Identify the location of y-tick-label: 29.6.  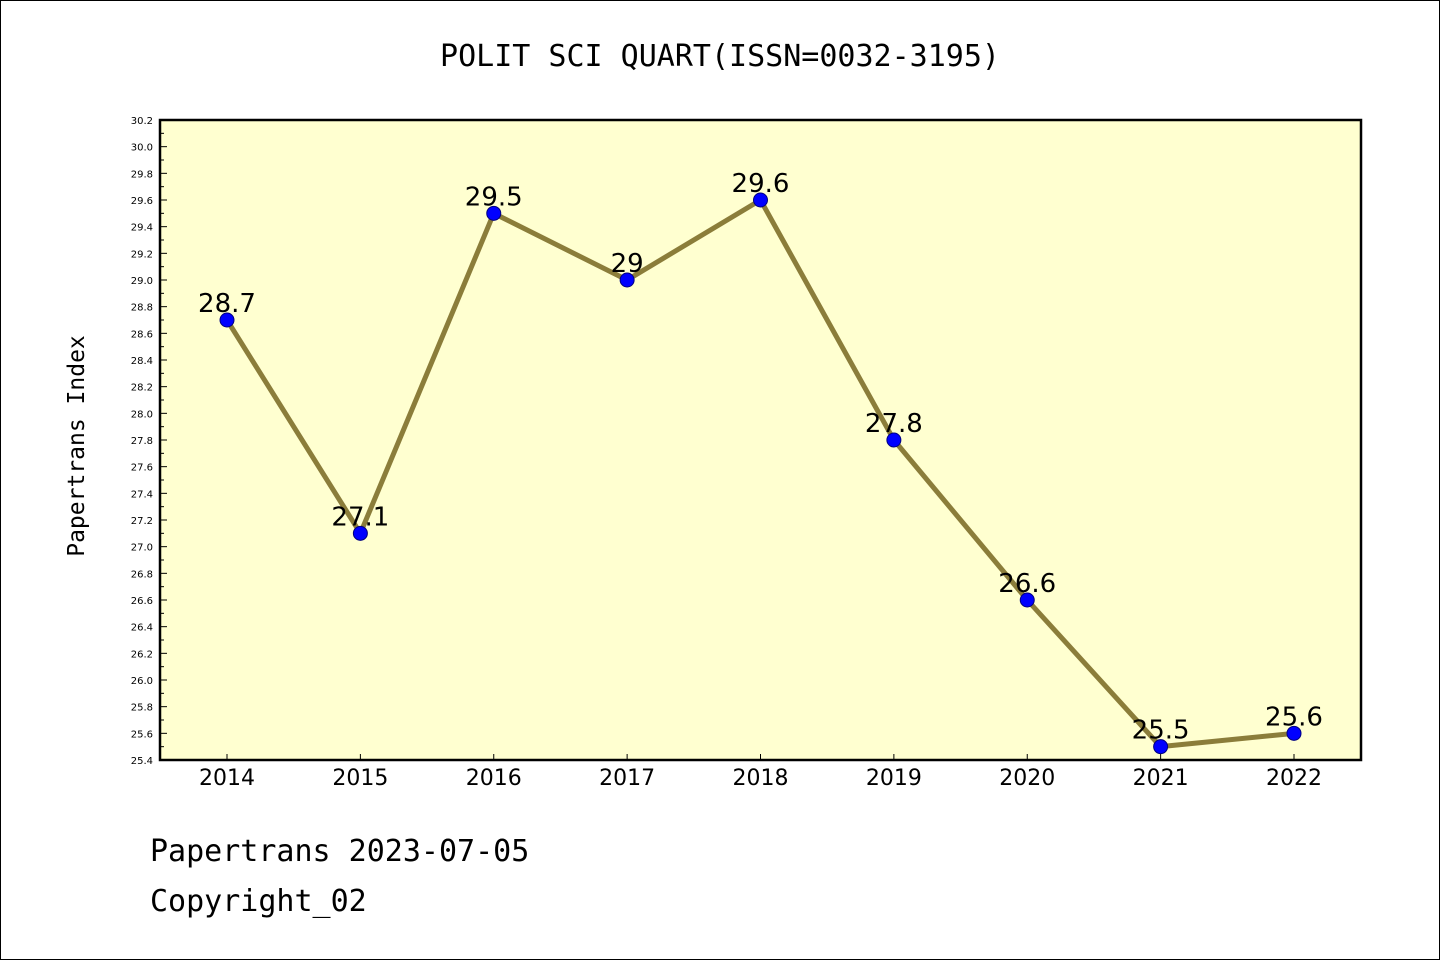
(142, 201).